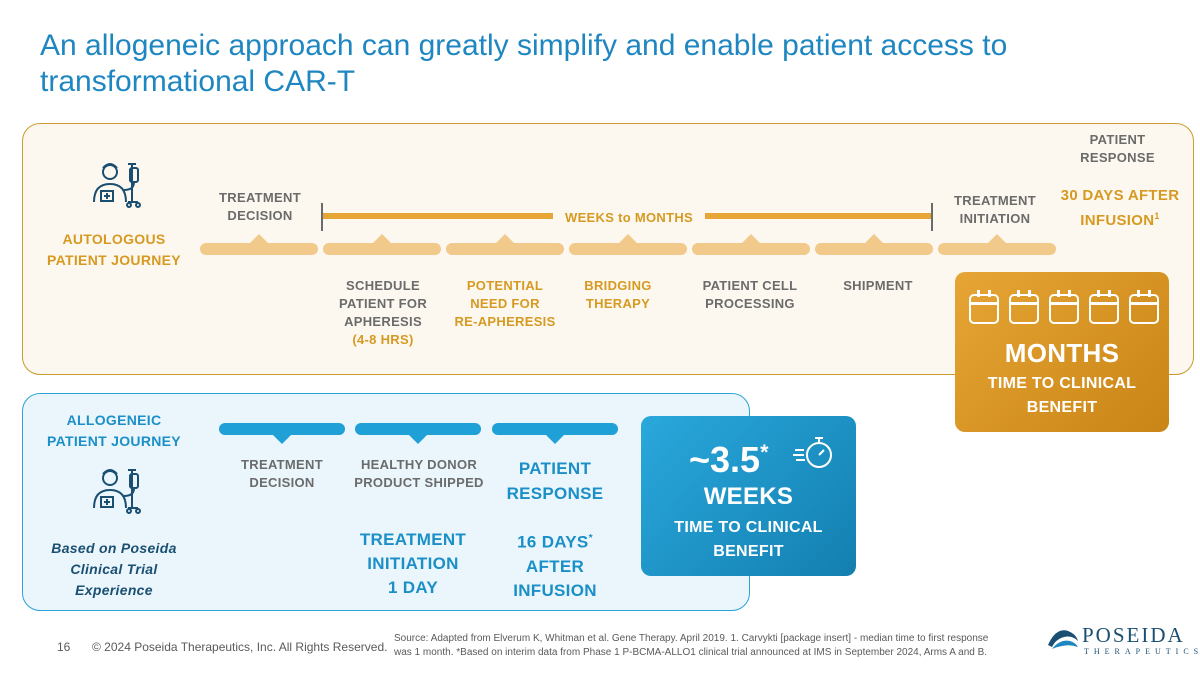  I want to click on weeks-unit: WEEKS, so click(748, 496).